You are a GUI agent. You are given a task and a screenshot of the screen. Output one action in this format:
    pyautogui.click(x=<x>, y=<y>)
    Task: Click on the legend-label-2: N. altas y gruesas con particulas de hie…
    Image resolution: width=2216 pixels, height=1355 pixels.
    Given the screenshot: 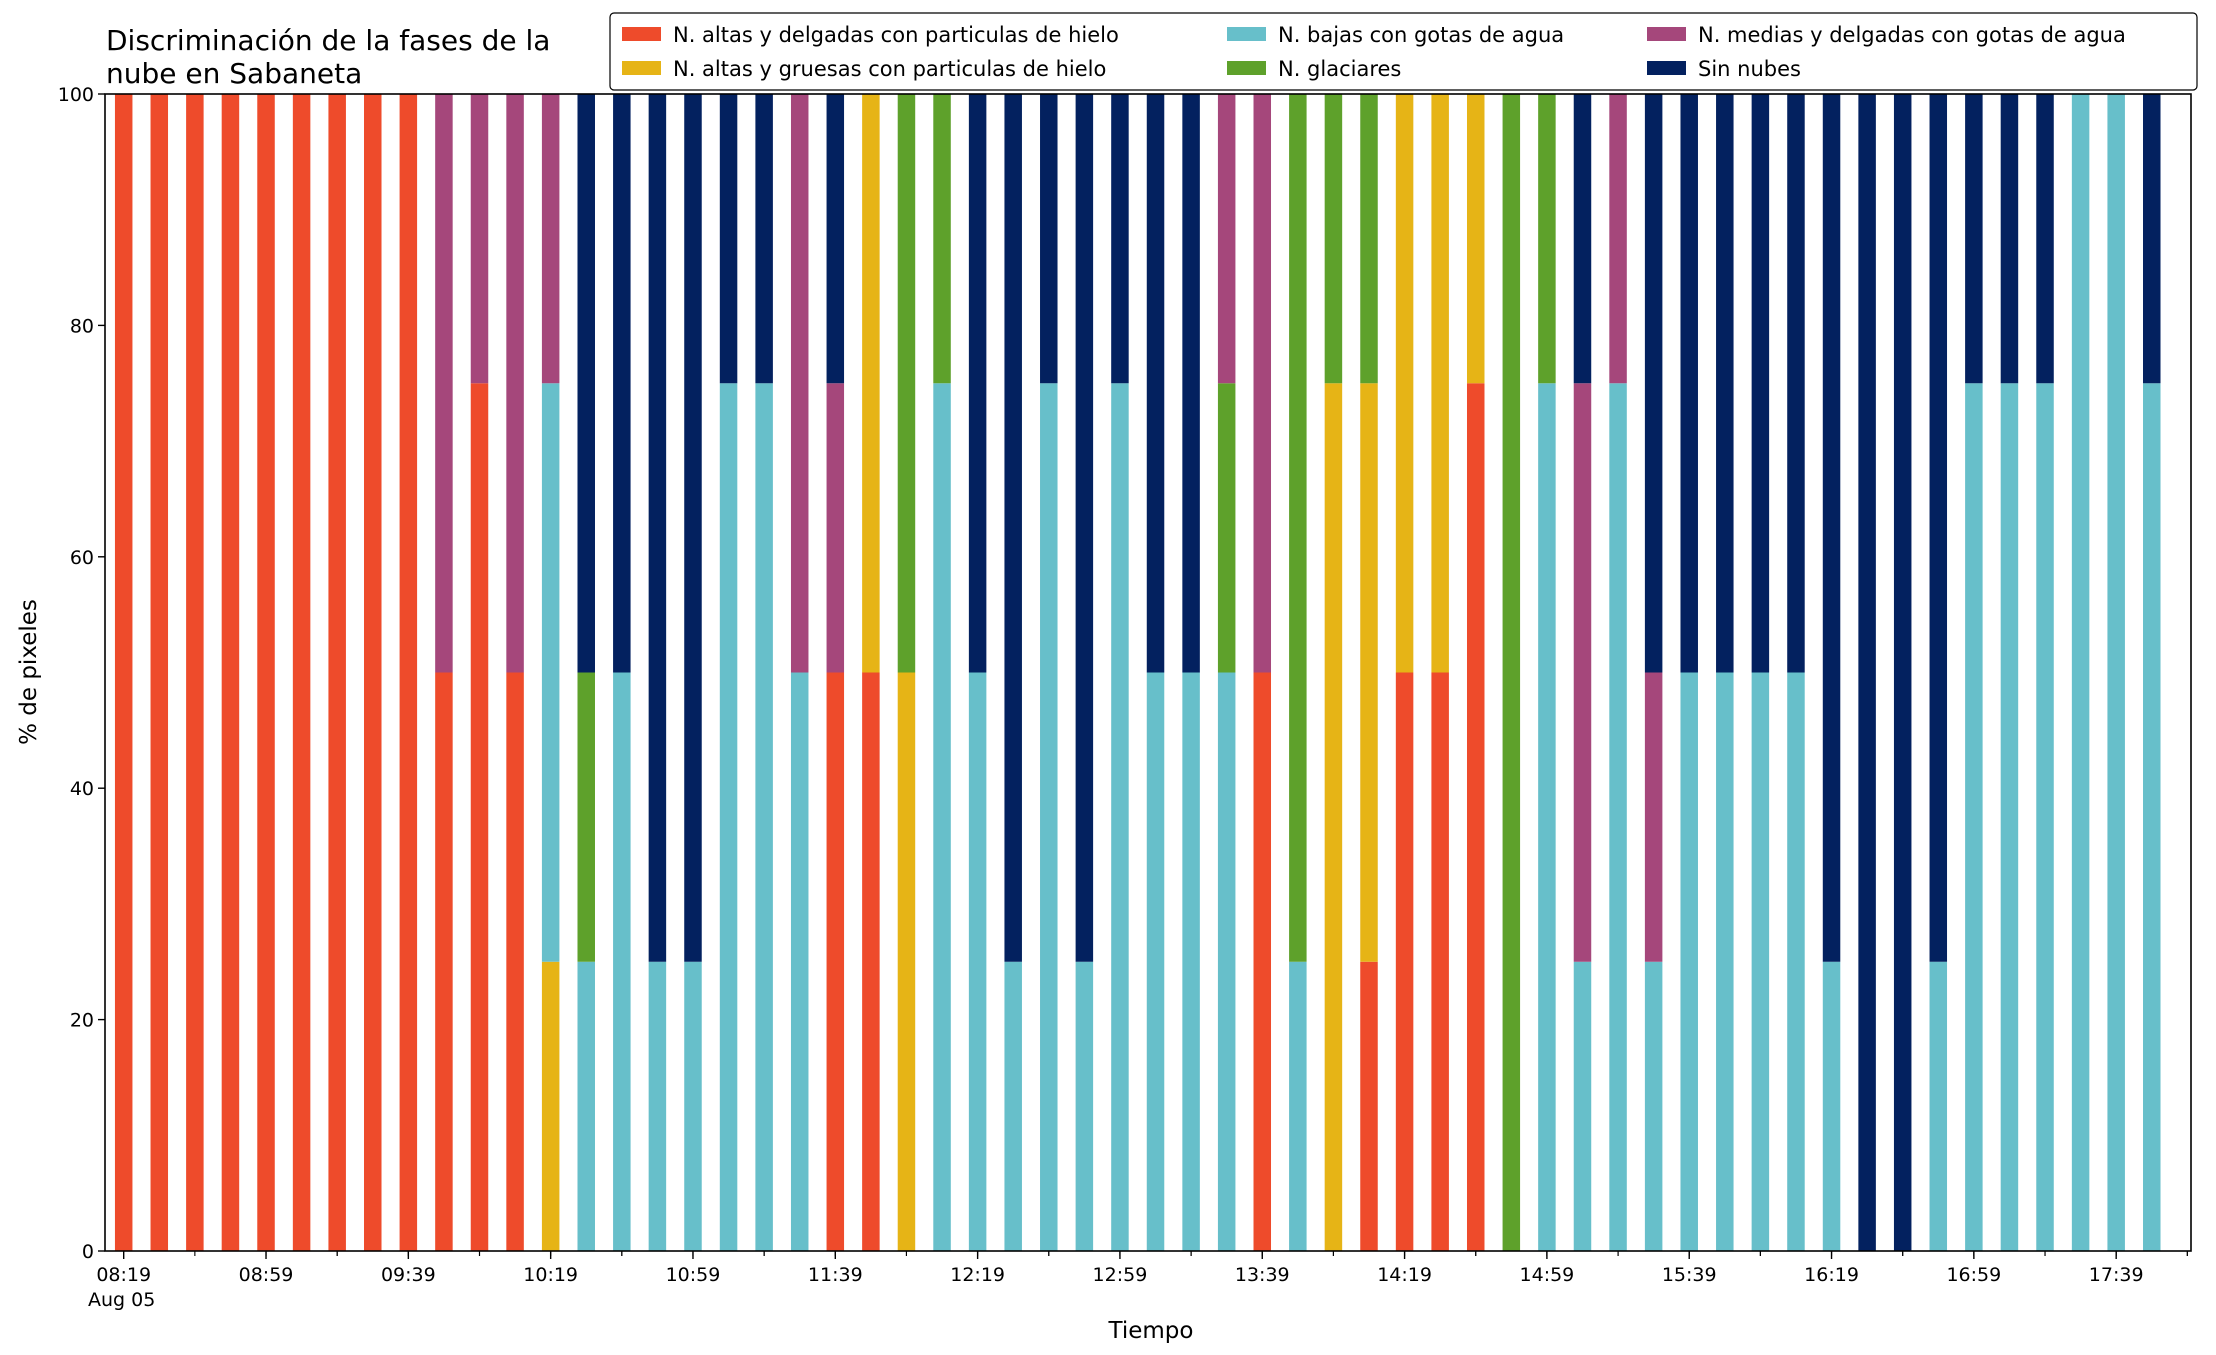 What is the action you would take?
    pyautogui.click(x=889, y=69)
    